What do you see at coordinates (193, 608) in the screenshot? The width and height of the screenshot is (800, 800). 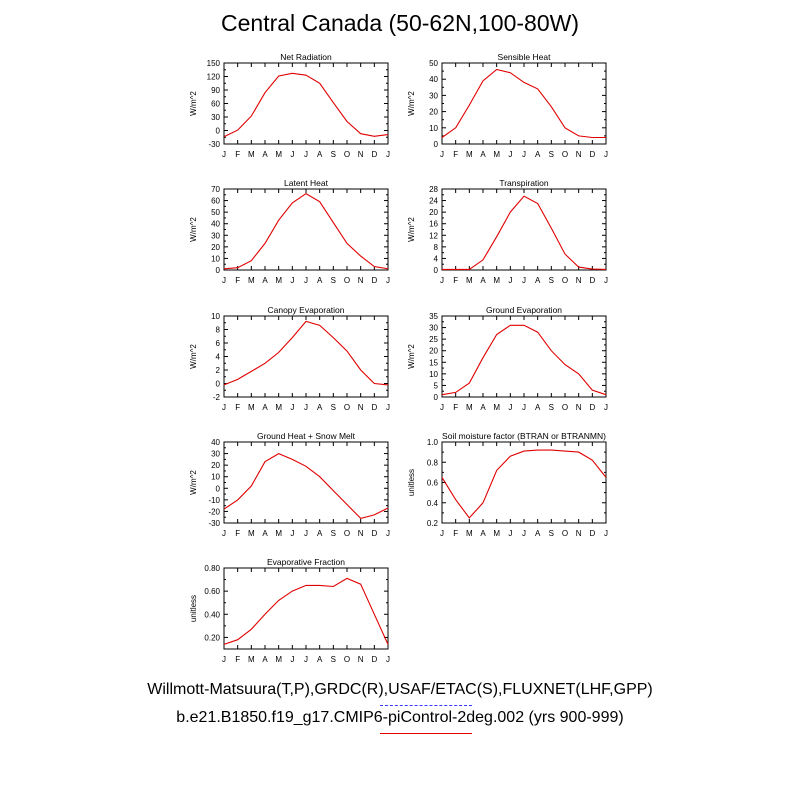 I see `y-axis-label: unitless` at bounding box center [193, 608].